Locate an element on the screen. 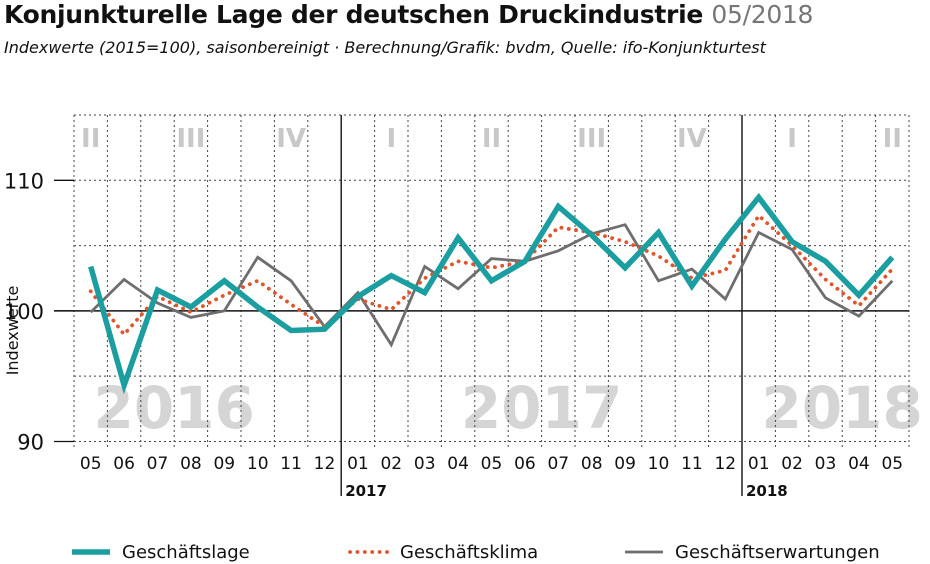  legend-label: Geschäftserwartungen is located at coordinates (777, 552).